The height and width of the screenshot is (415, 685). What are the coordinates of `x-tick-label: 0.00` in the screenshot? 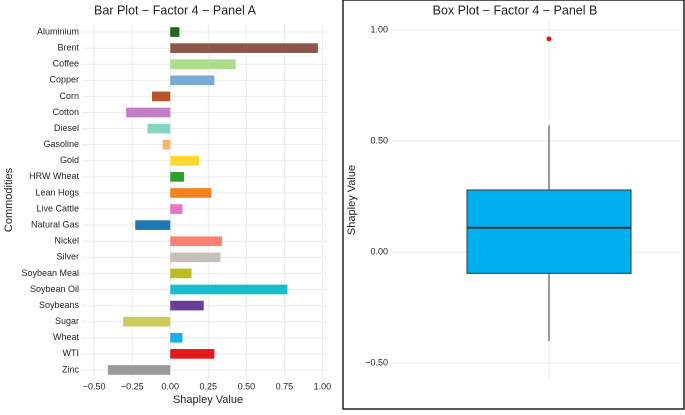 It's located at (170, 386).